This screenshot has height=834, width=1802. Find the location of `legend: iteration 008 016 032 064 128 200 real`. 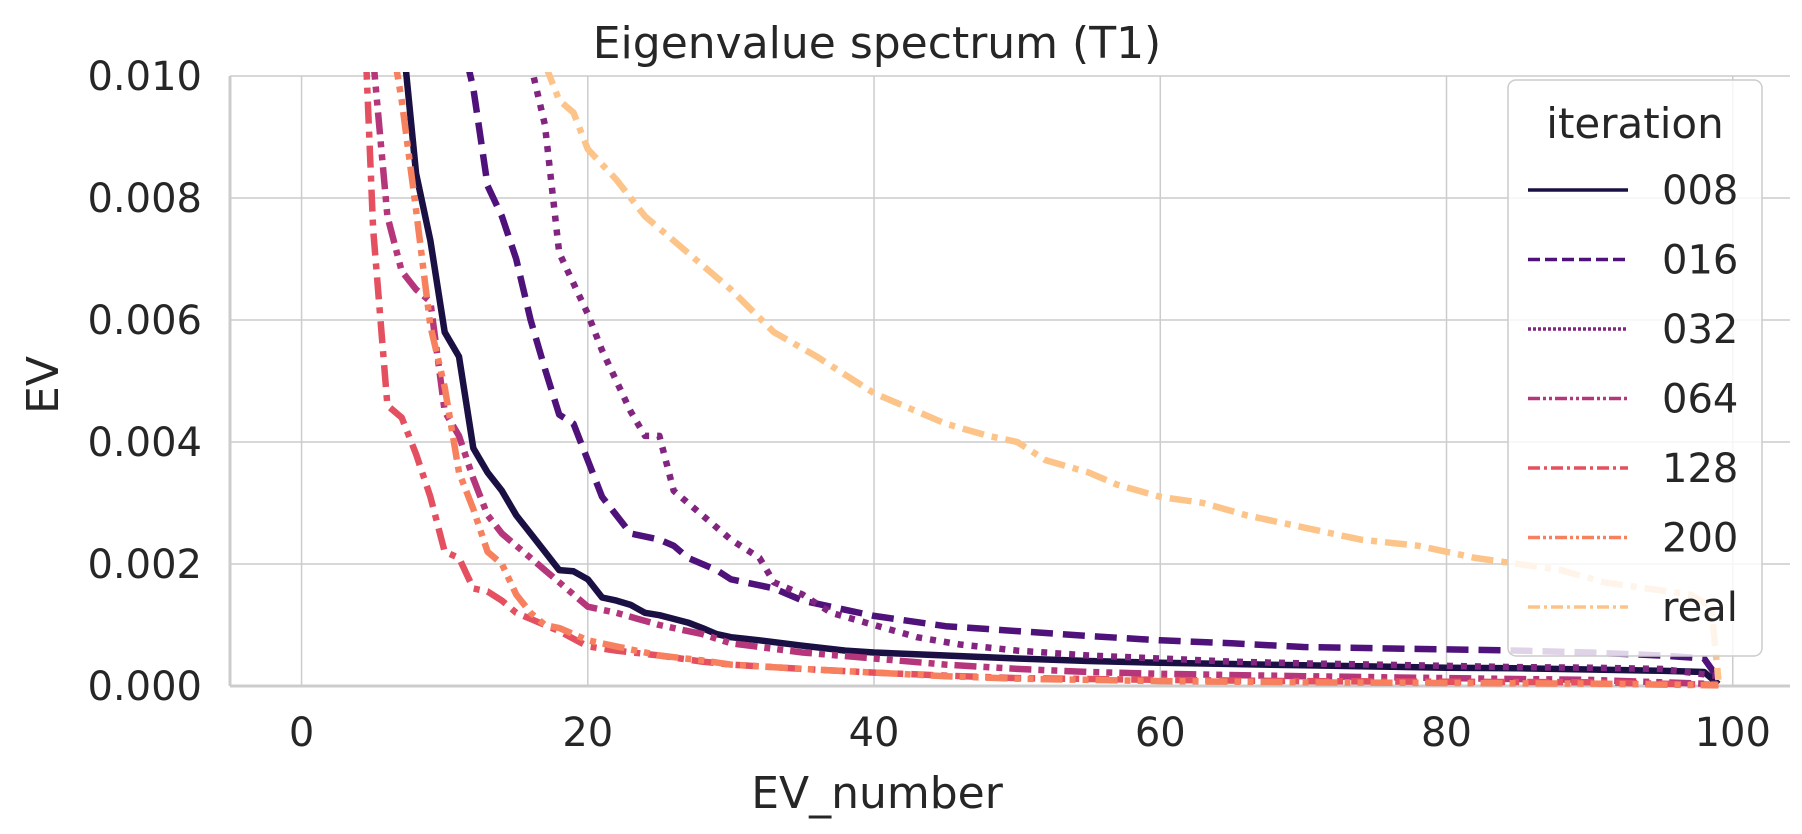

legend: iteration 008 016 032 064 128 200 real is located at coordinates (1635, 368).